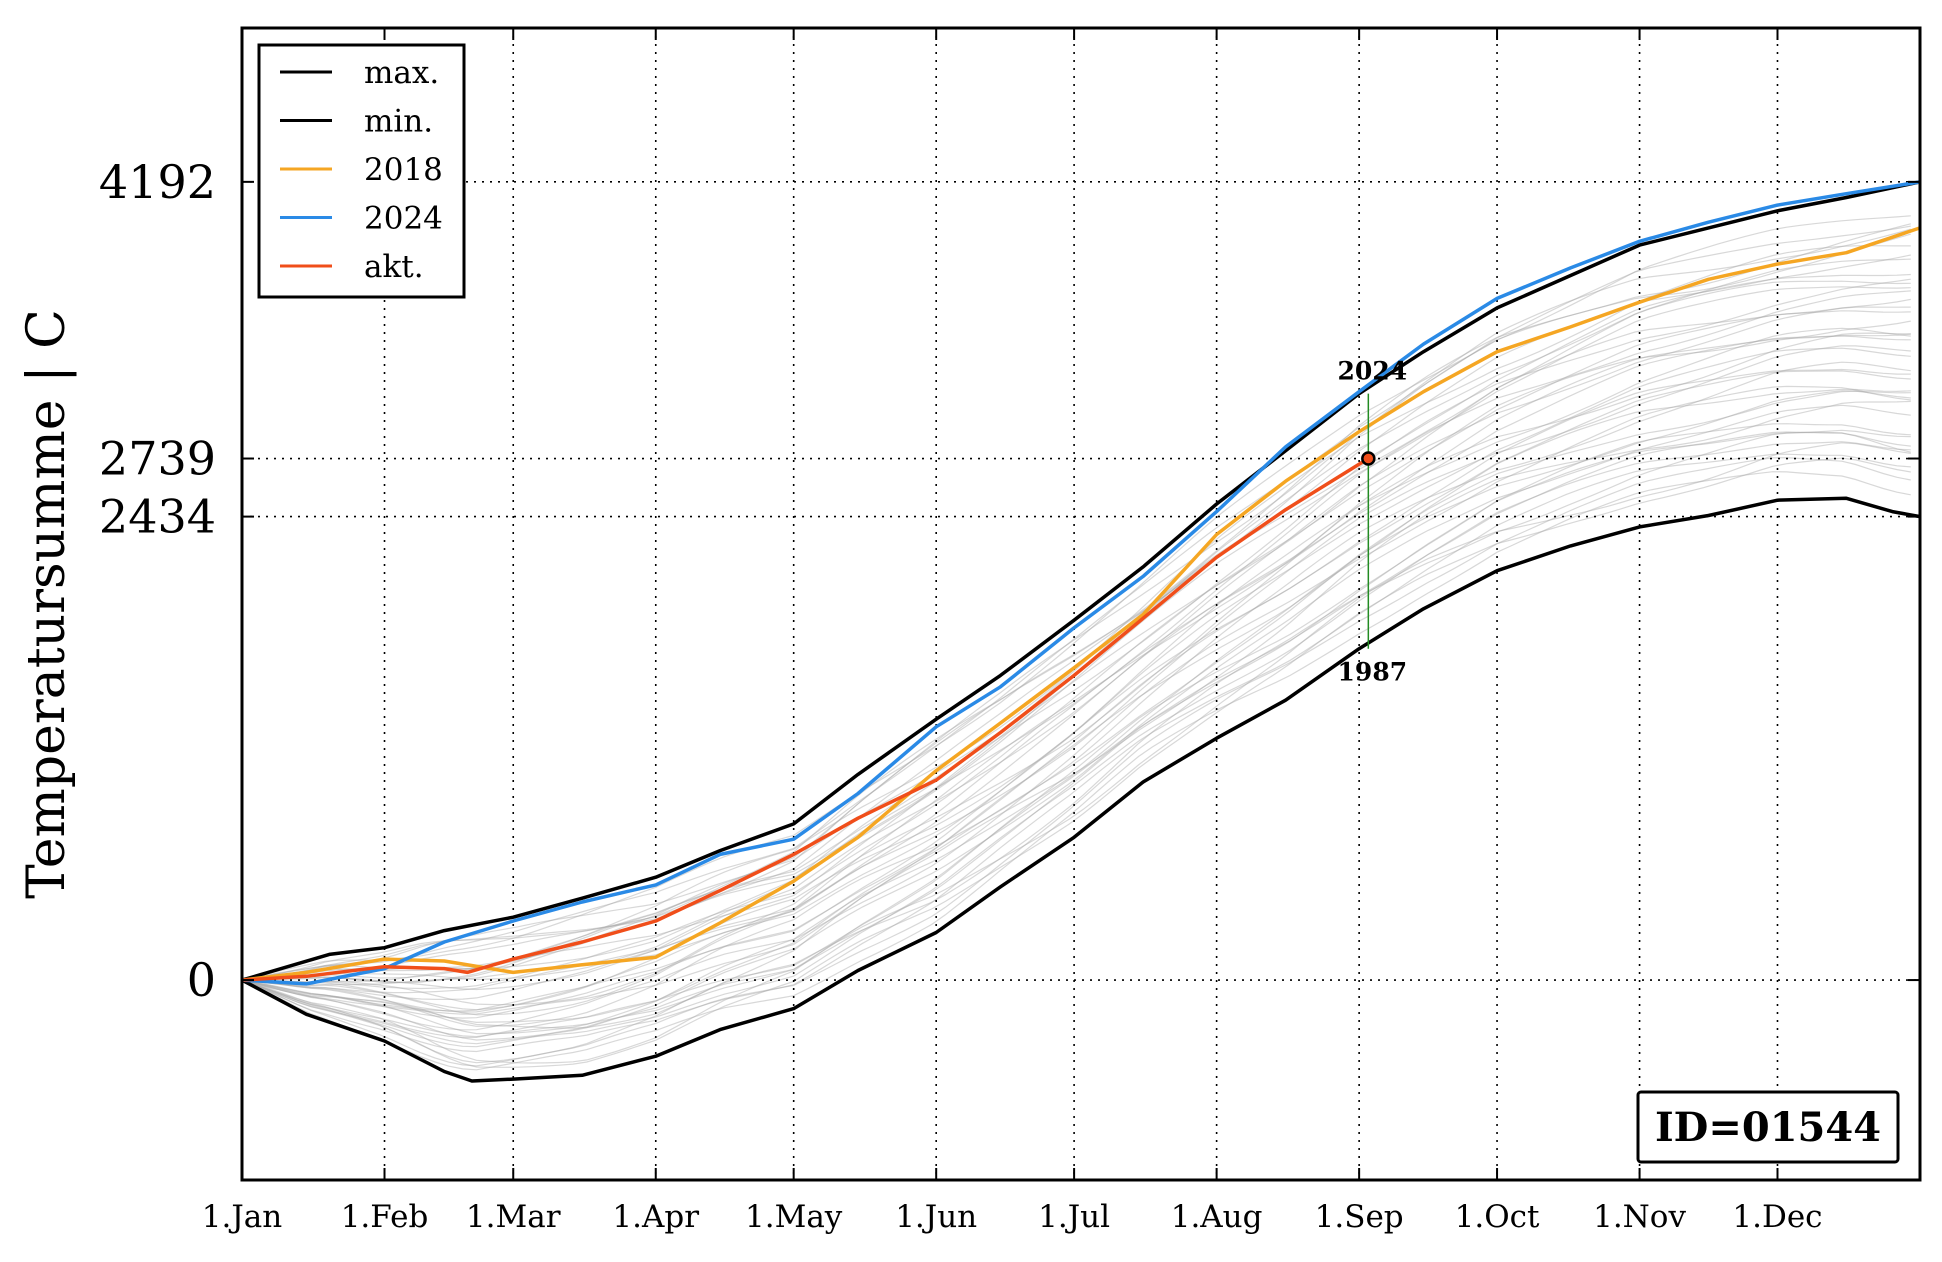 This screenshot has height=1262, width=1942. What do you see at coordinates (1497, 1217) in the screenshot?
I see `x-tick-label: 1.Oct` at bounding box center [1497, 1217].